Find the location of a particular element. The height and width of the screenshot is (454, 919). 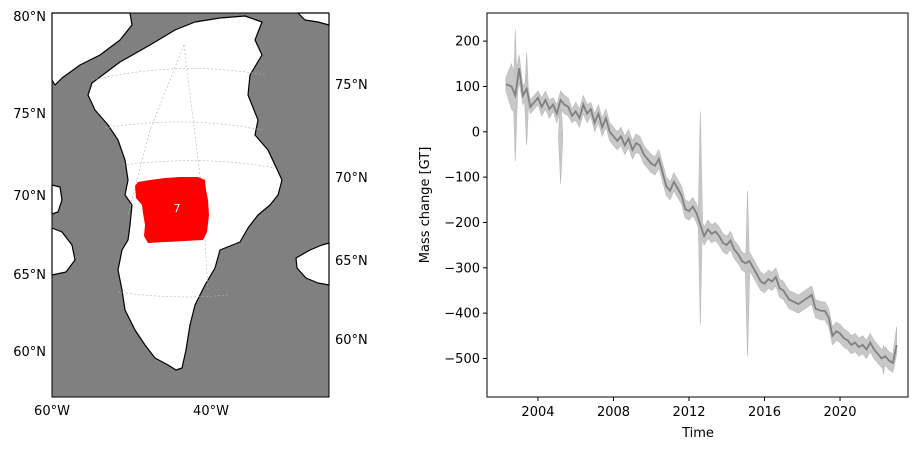

region-label: 7 is located at coordinates (177, 208).